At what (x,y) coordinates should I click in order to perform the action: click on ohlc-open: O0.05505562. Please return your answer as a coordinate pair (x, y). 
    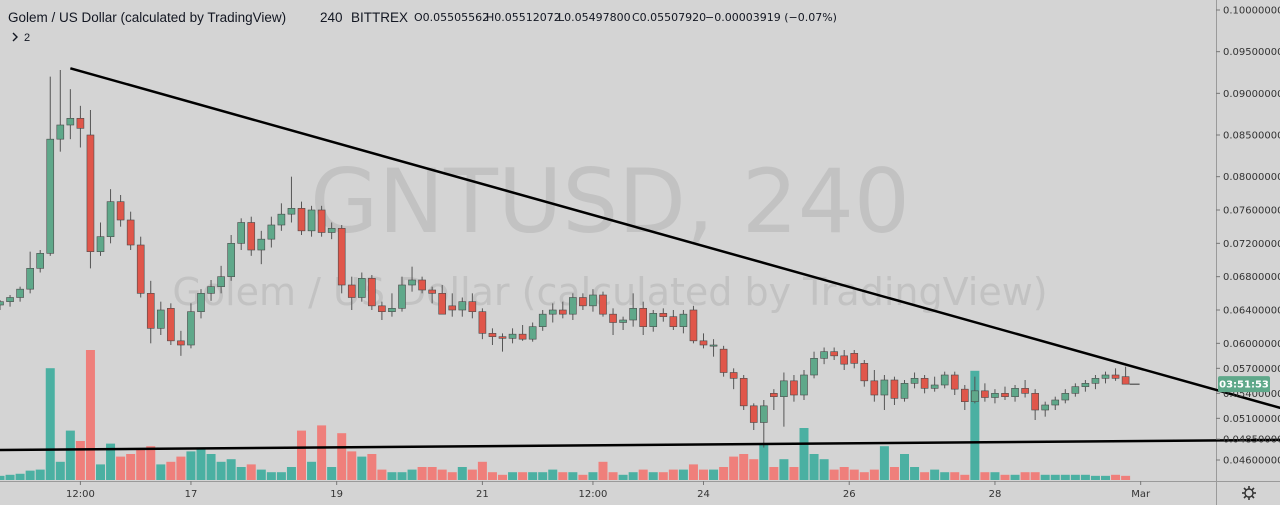
    Looking at the image, I should click on (451, 17).